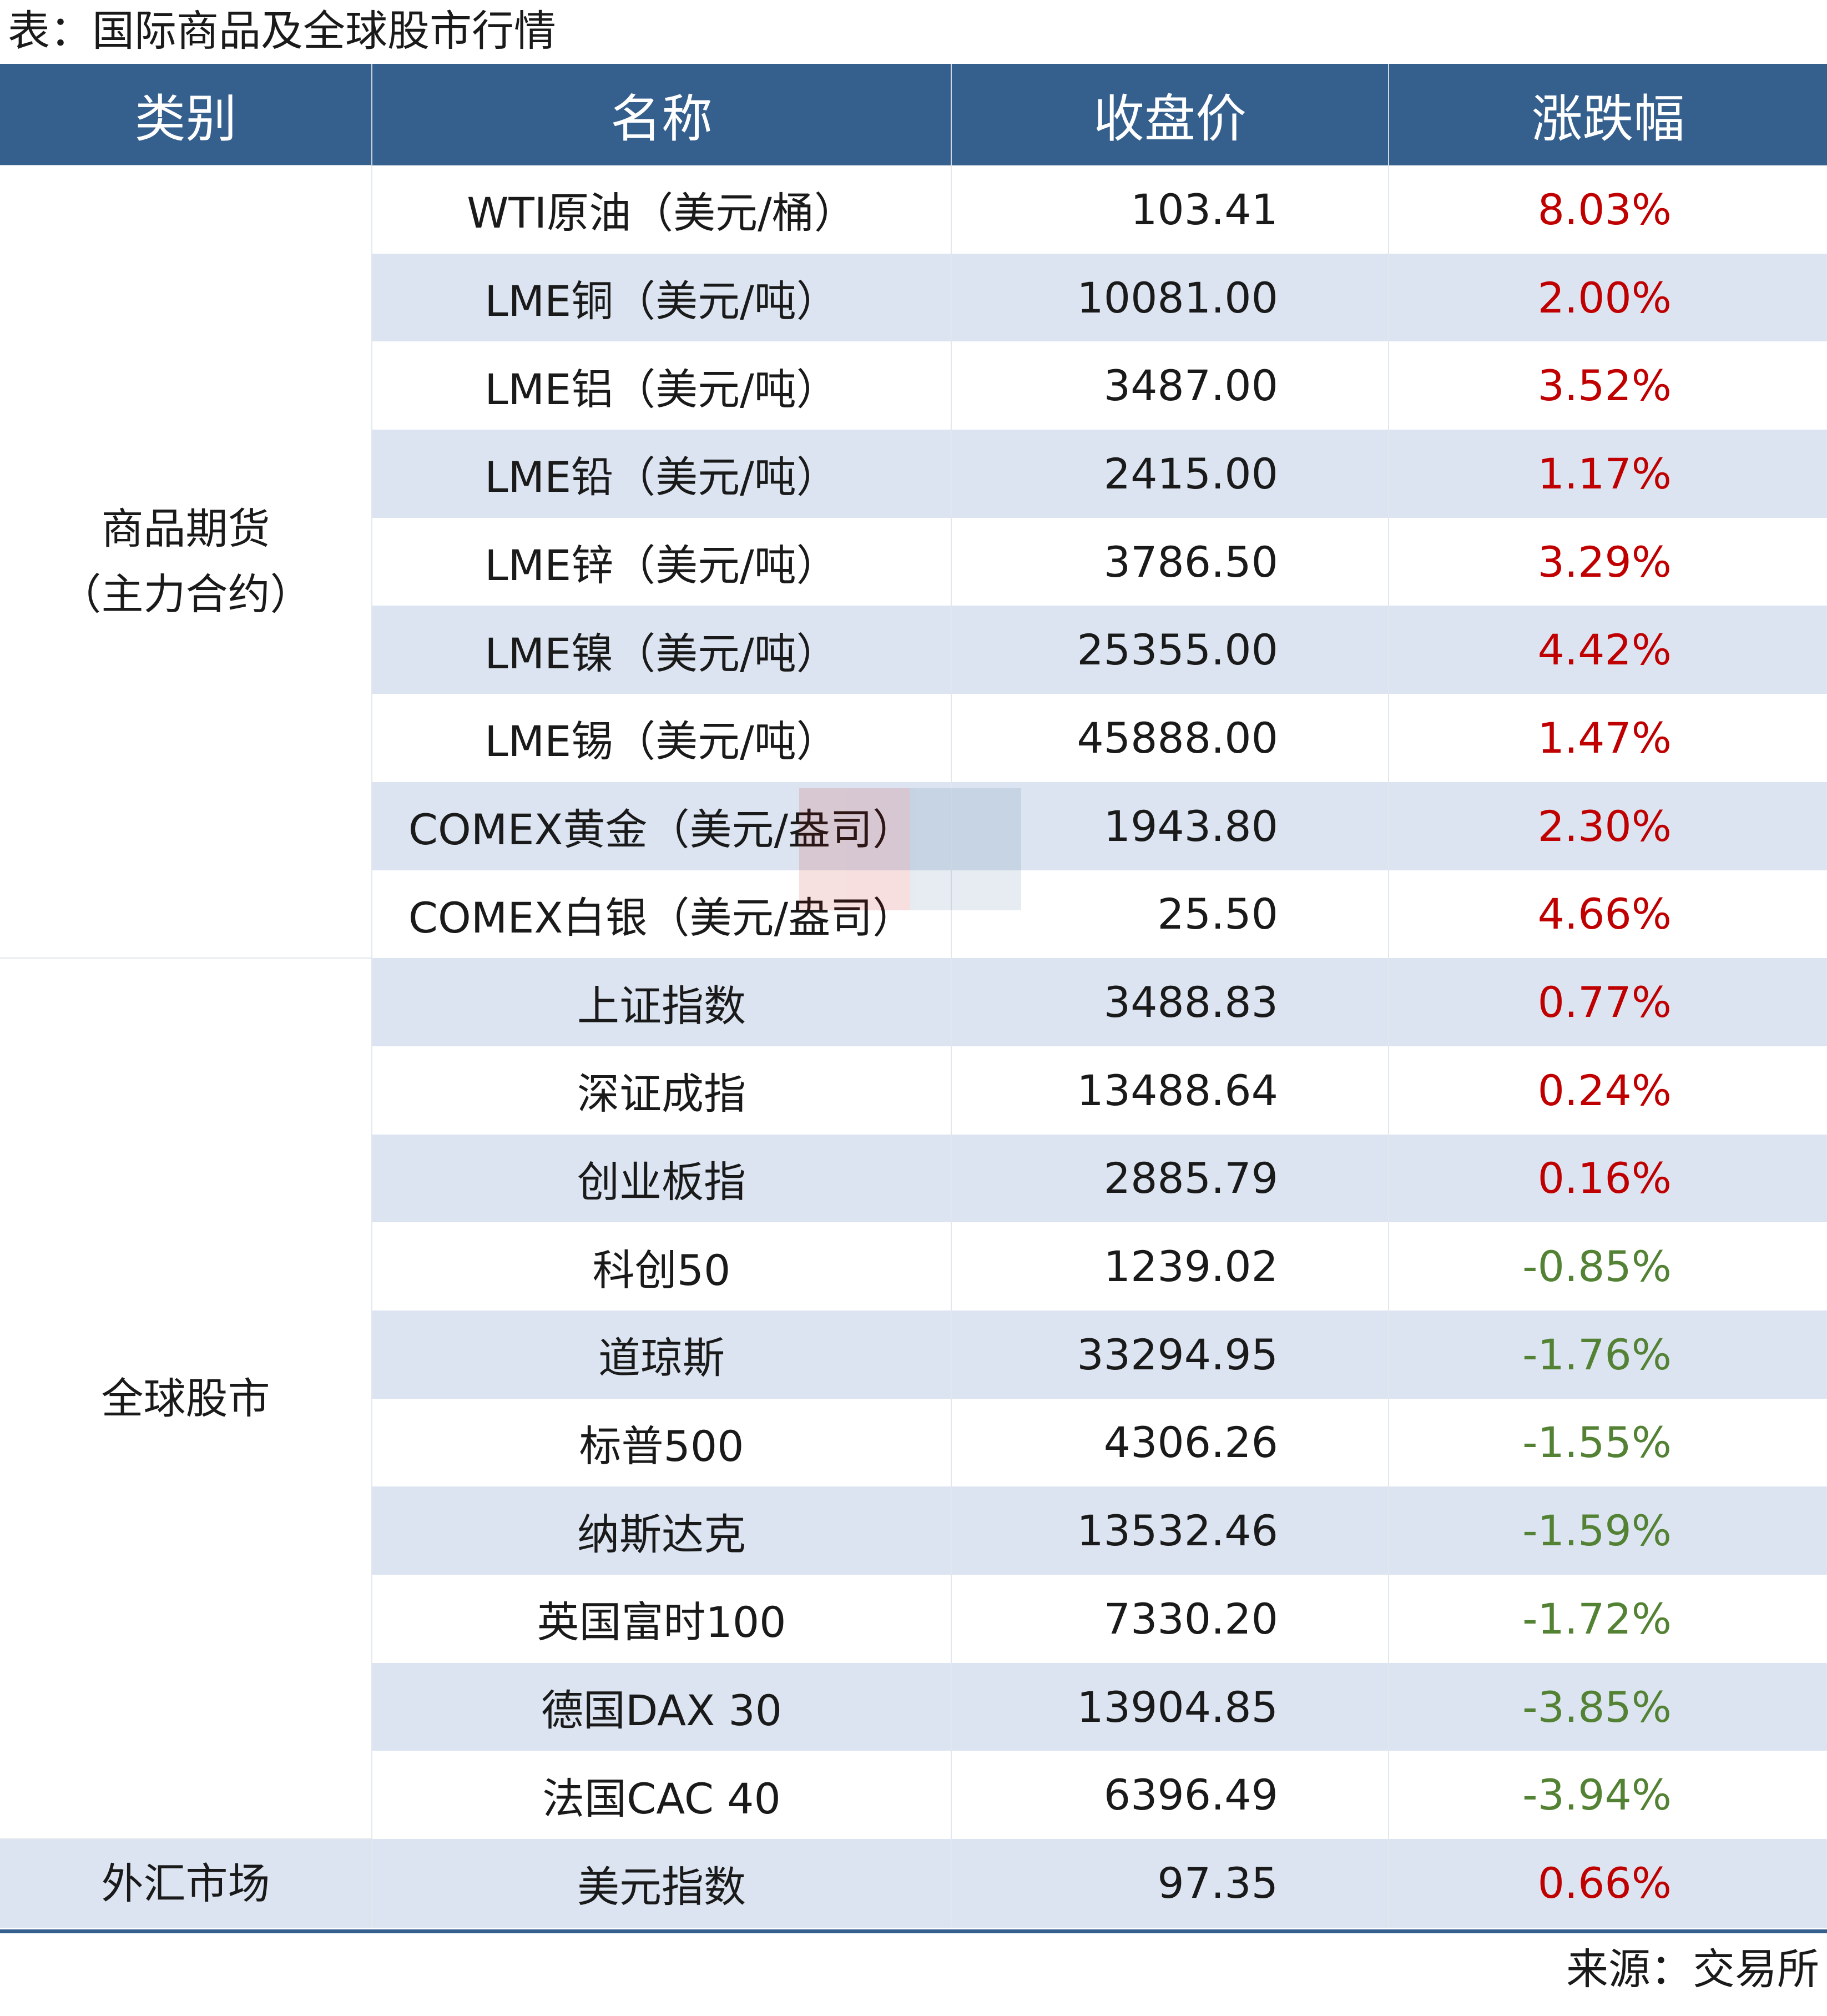  I want to click on table-row: LME锡（美元/吨） 45888.00 1.47%, so click(913, 738).